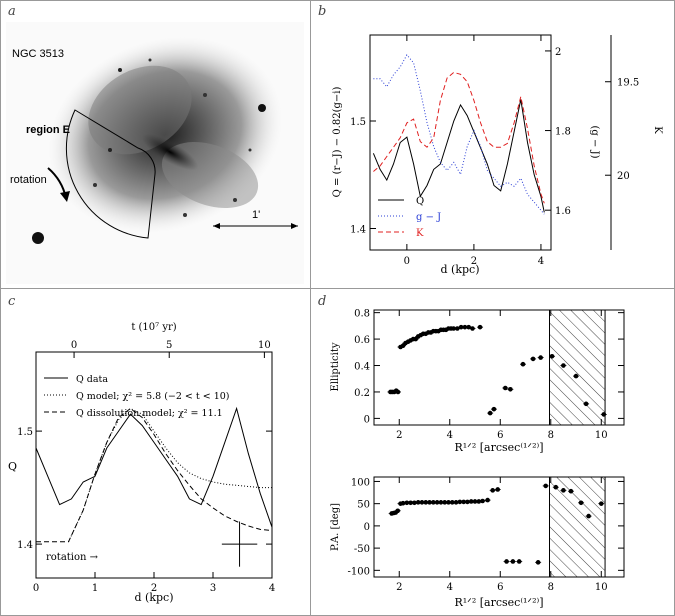 The width and height of the screenshot is (675, 616). What do you see at coordinates (360, 482) in the screenshot?
I see `panel-d-bottom-ytick-label: 100` at bounding box center [360, 482].